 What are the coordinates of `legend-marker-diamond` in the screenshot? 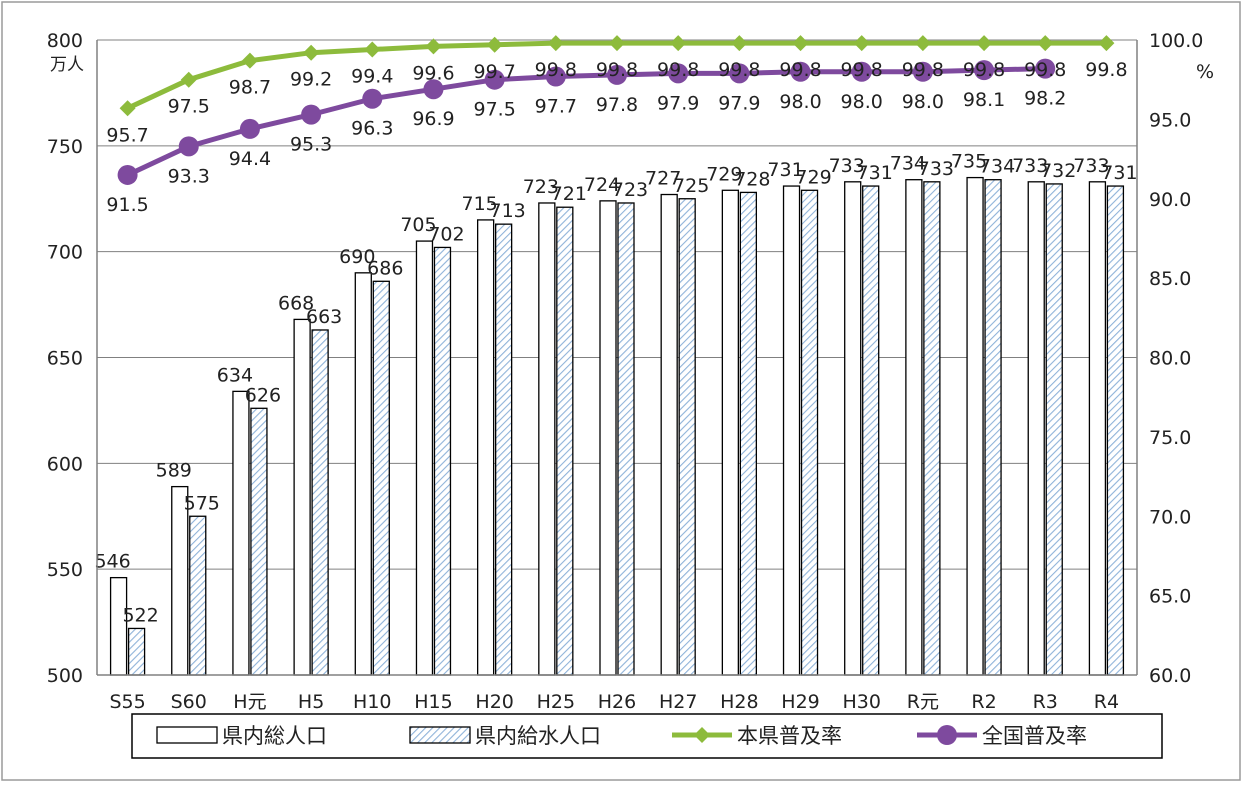 It's located at (702, 735).